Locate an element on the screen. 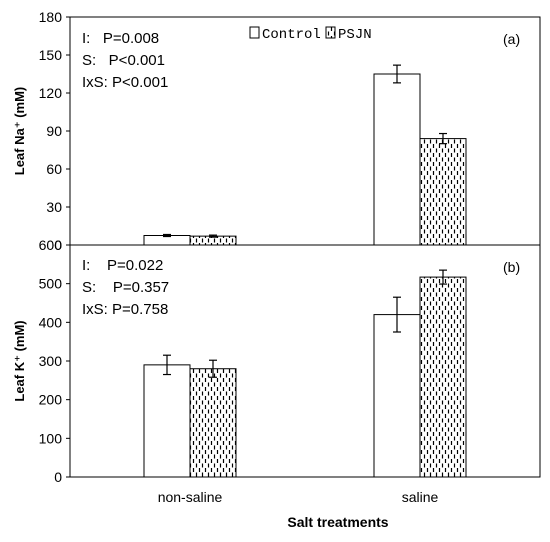  panel-b-stat-s: S: P=0.357 is located at coordinates (125, 287).